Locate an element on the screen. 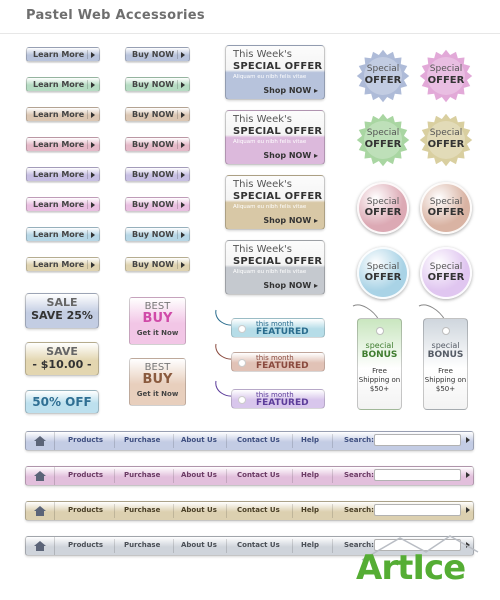  bonus-line-3: Free Shipping on $50+ is located at coordinates (379, 380).